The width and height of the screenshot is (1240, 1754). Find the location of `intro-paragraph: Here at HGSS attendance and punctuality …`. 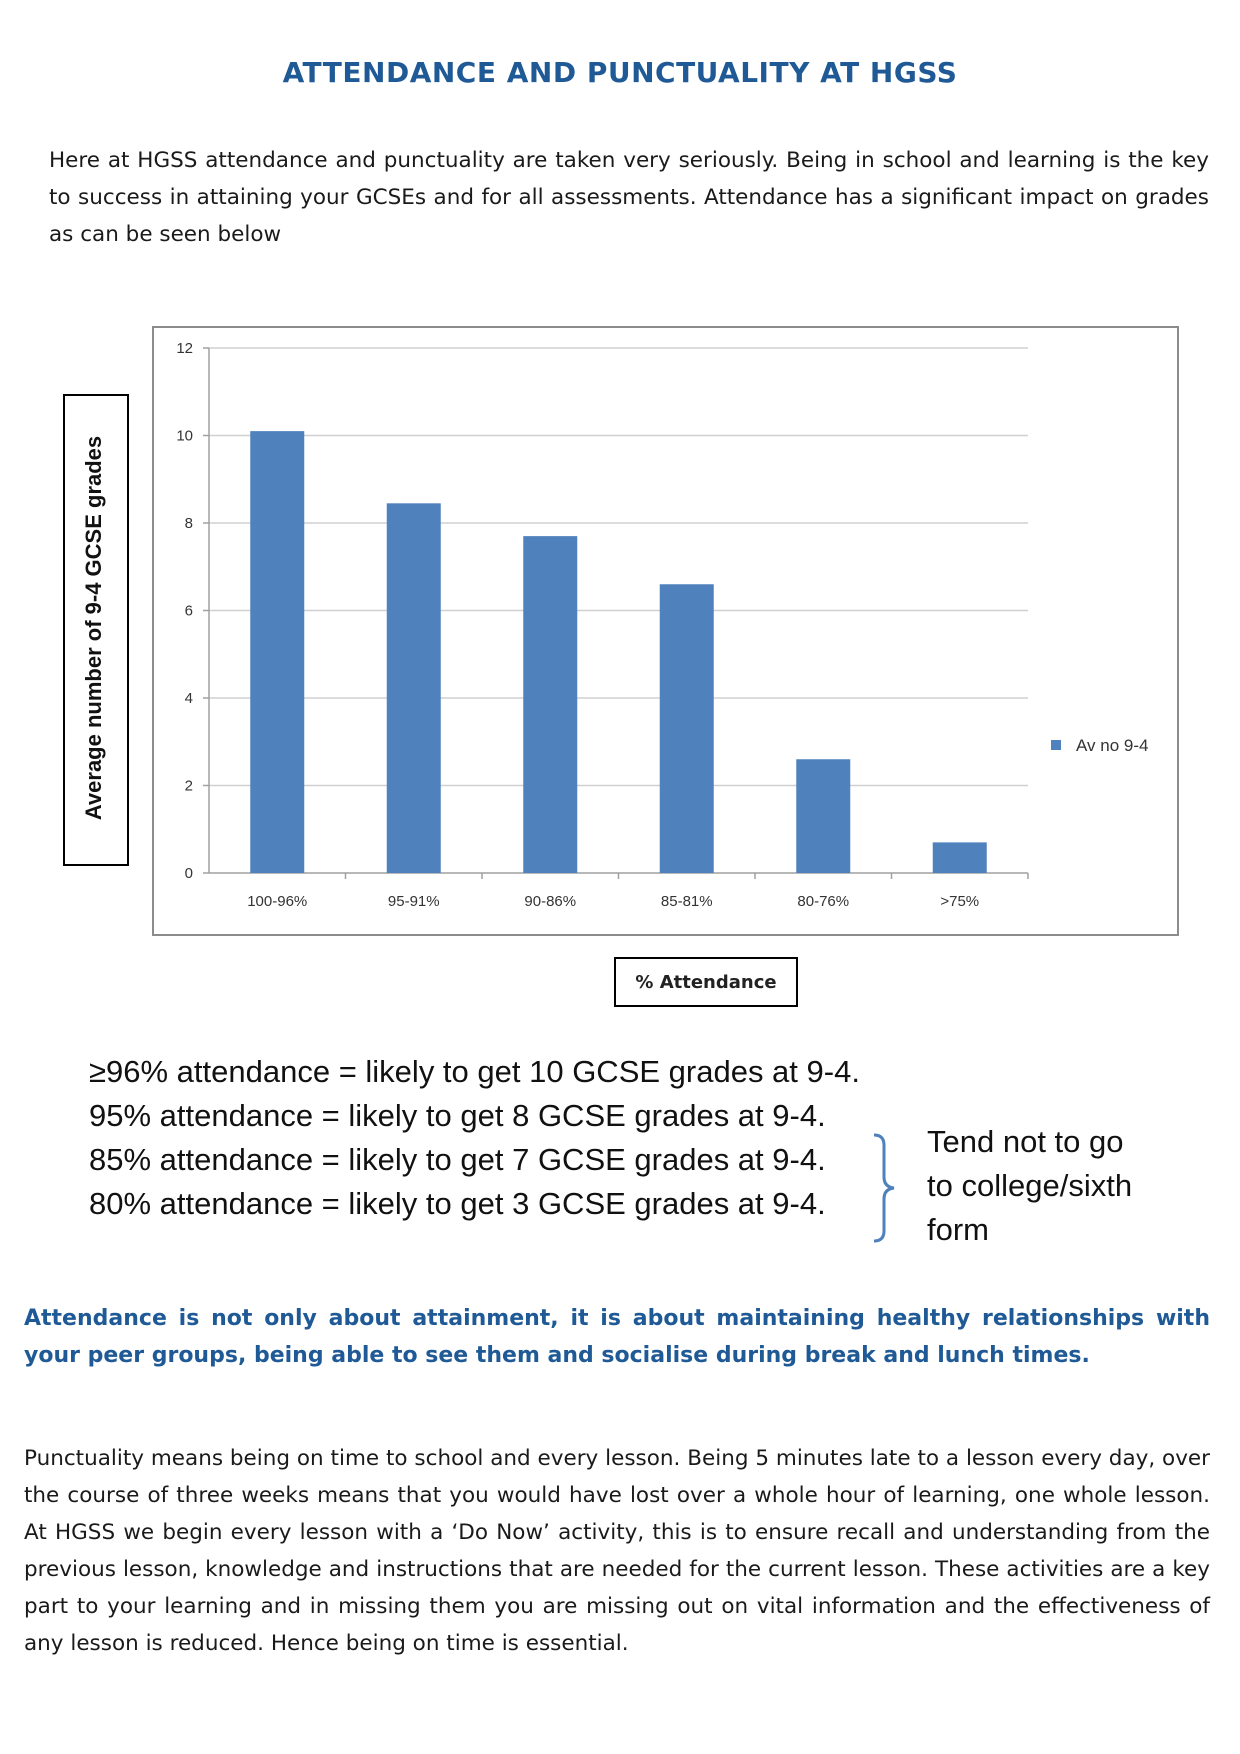

intro-paragraph: Here at HGSS attendance and punctuality … is located at coordinates (629, 197).